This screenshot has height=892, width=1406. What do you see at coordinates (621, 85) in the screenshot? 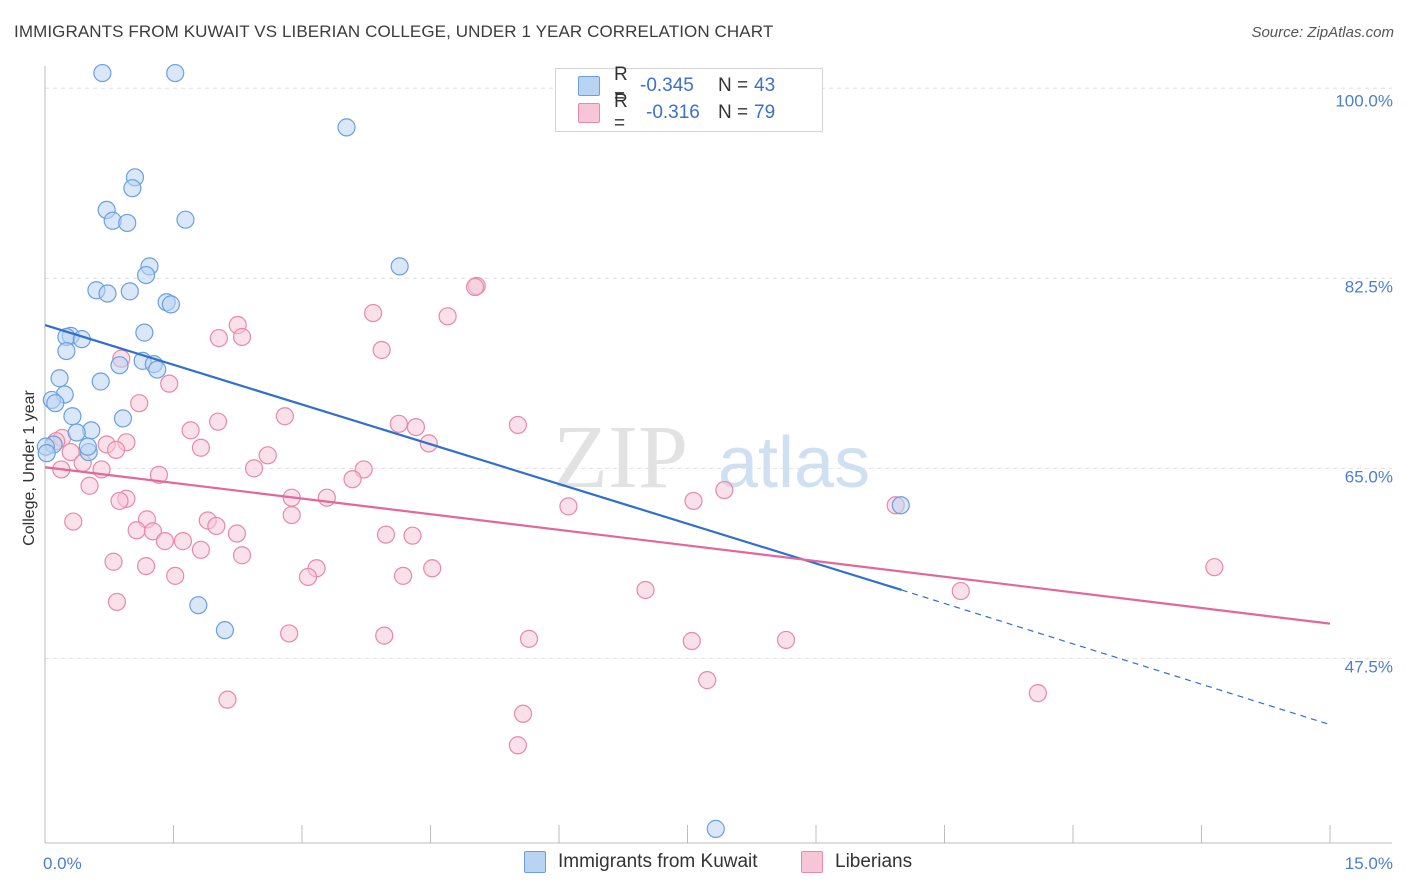
I see `legend-r-label: R =` at bounding box center [621, 85].